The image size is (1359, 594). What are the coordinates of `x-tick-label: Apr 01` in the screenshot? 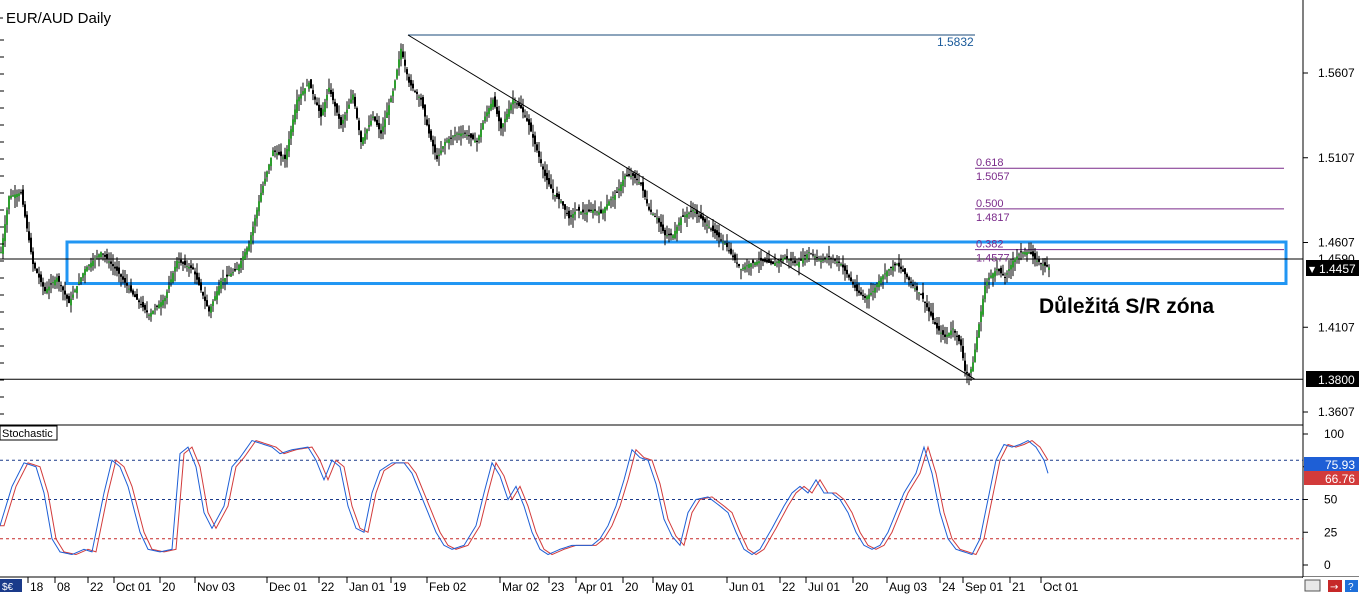 It's located at (596, 587).